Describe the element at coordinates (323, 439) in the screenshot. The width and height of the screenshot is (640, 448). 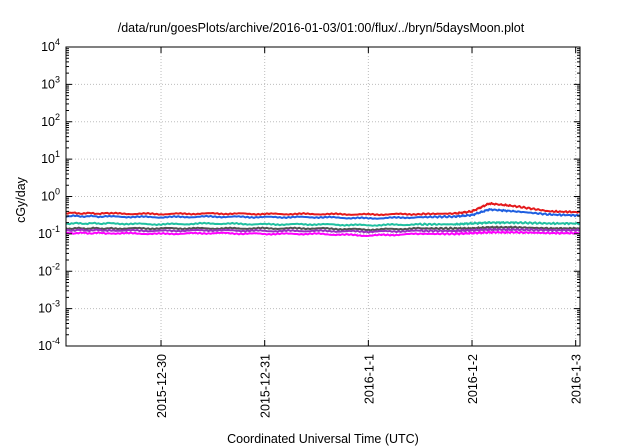
I see `x-axis-label: Coordinated Universal Time (UTC)` at that location.